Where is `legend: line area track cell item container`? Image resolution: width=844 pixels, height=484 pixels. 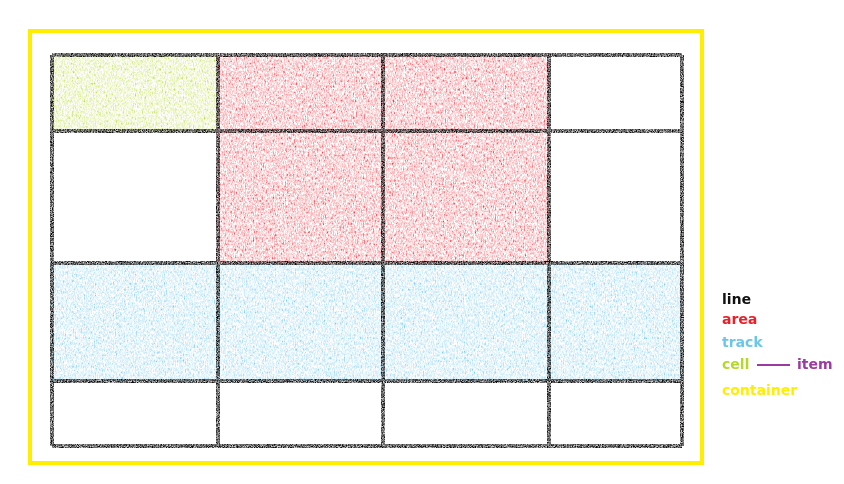 legend: line area track cell item container is located at coordinates (777, 345).